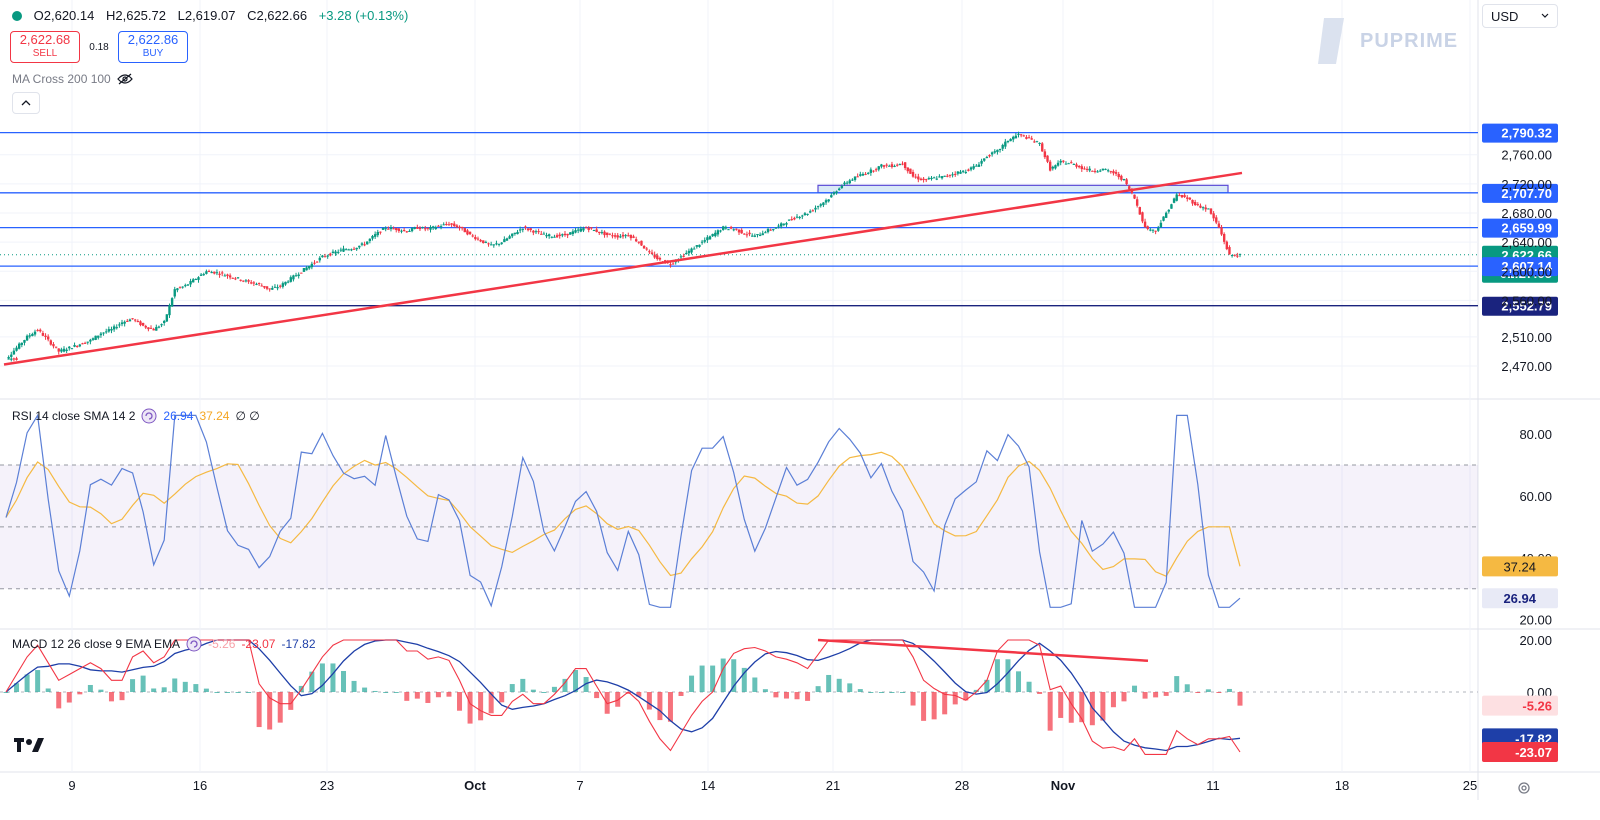  Describe the element at coordinates (1520, 228) in the screenshot. I see `level-label-bg` at that location.